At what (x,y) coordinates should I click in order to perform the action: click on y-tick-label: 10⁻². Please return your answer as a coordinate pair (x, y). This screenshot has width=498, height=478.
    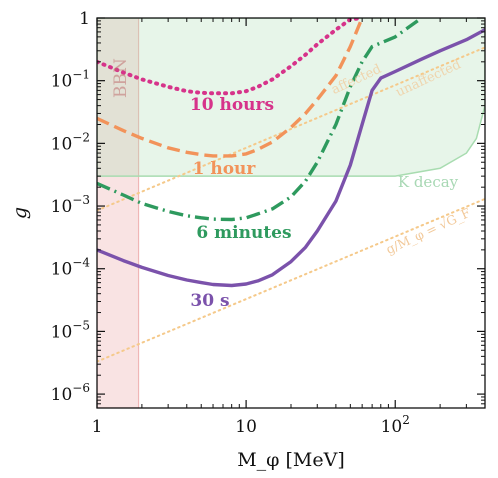
    Looking at the image, I should click on (70, 142).